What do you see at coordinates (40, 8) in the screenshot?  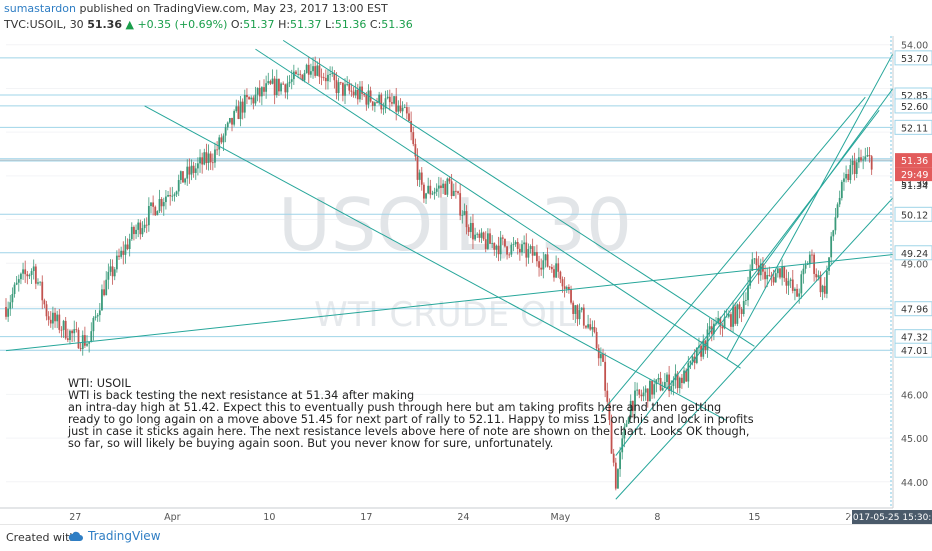 I see `author-link: sumastardon` at bounding box center [40, 8].